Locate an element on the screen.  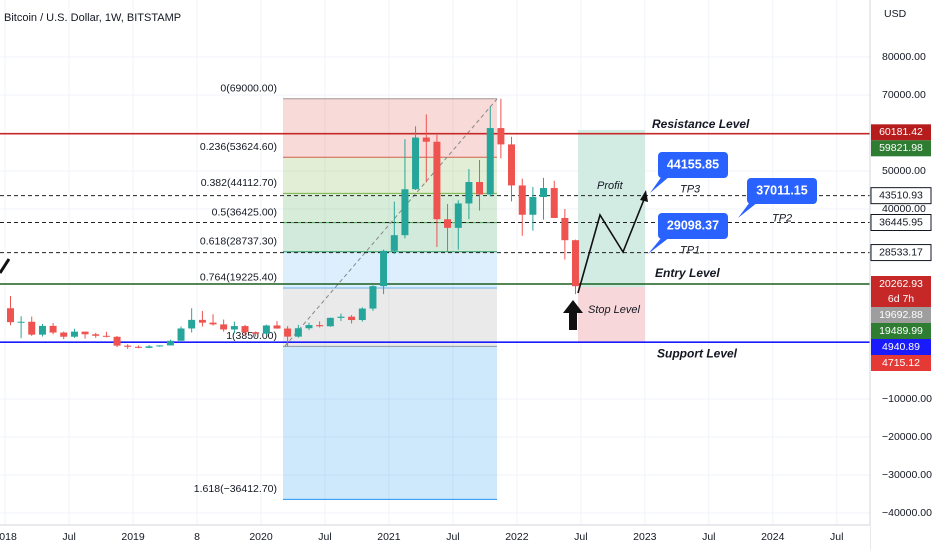
y-tick-label: 80000.00 is located at coordinates (904, 57).